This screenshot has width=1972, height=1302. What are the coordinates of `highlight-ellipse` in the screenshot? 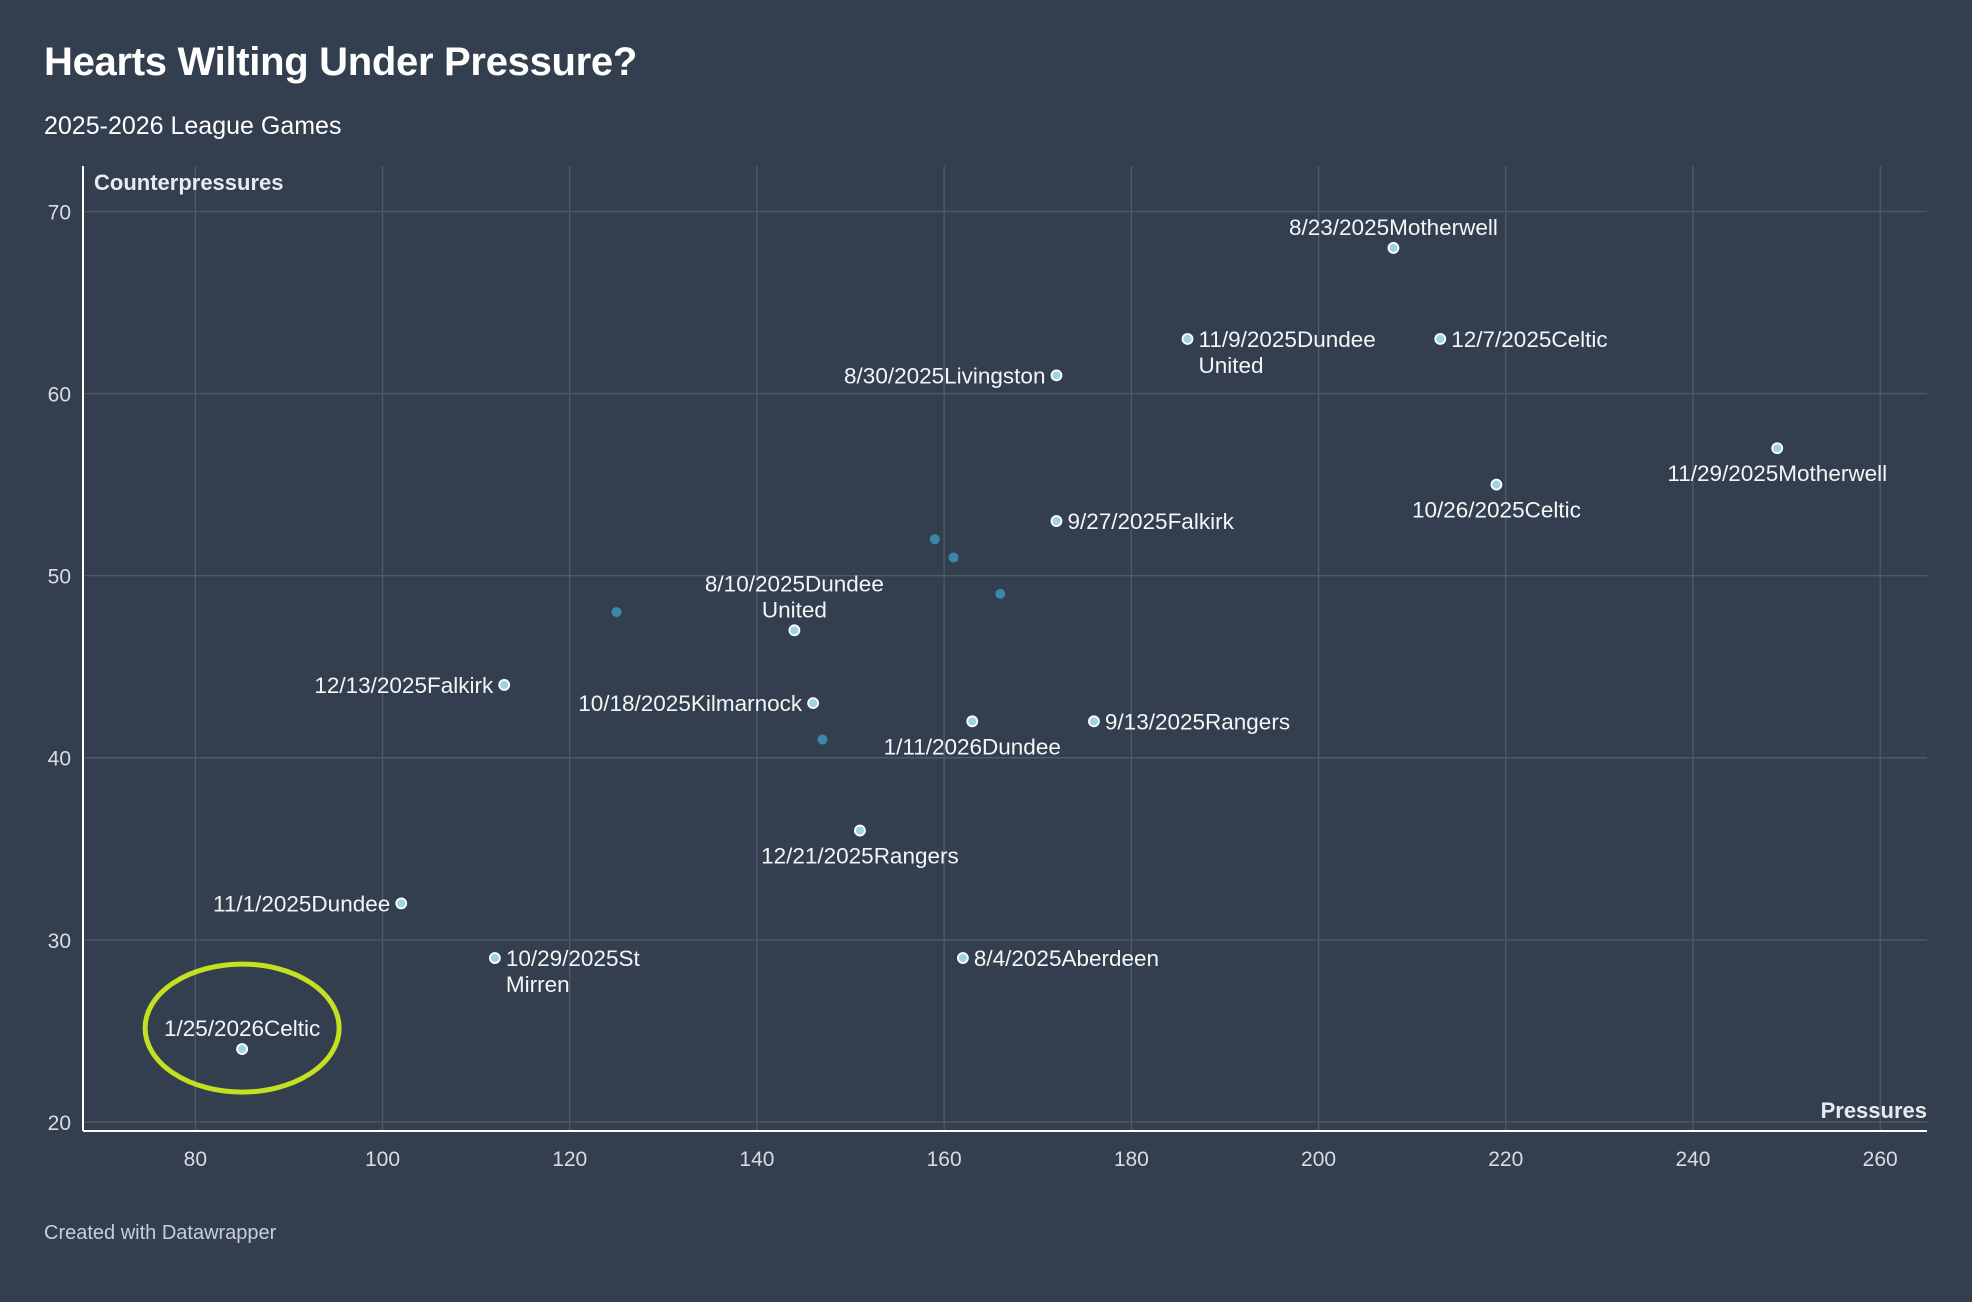 It's located at (242, 1028).